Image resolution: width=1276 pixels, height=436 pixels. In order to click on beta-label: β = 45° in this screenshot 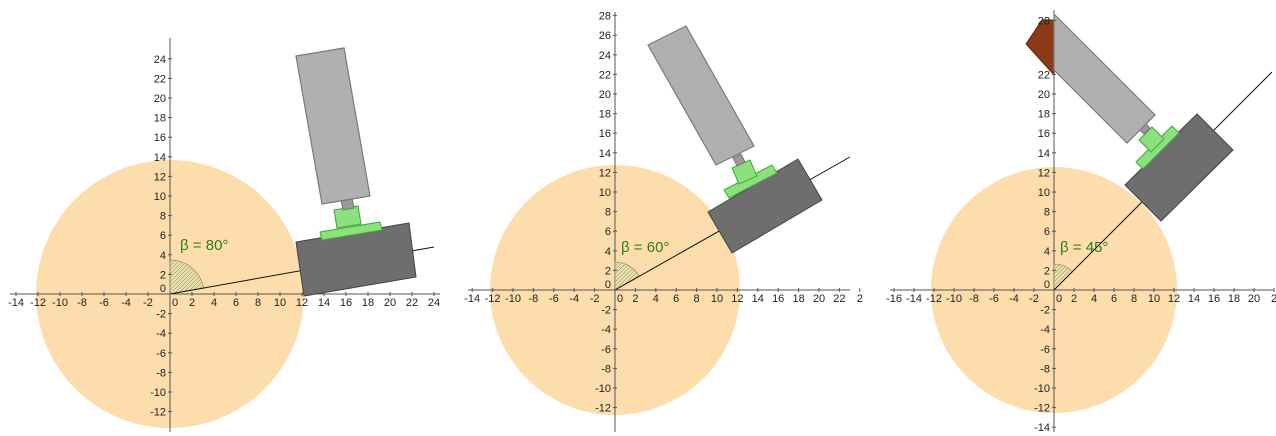, I will do `click(1084, 247)`.